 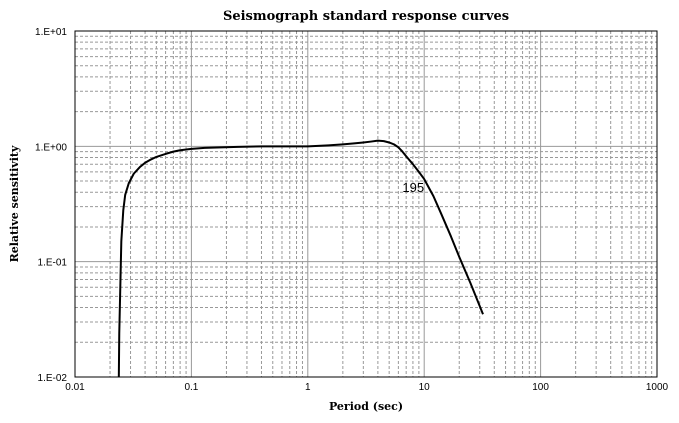 What do you see at coordinates (366, 387) in the screenshot?
I see `x-tick-labels: 0.01 0.1 1 10 100 1000` at bounding box center [366, 387].